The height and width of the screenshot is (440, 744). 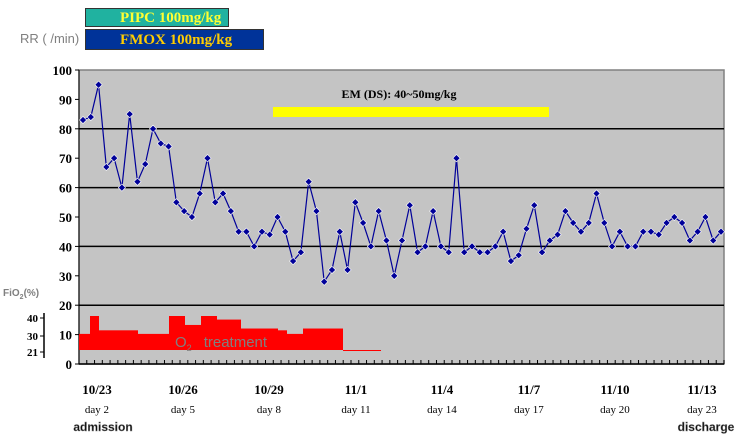 What do you see at coordinates (65, 188) in the screenshot?
I see `y-tick-label: 60` at bounding box center [65, 188].